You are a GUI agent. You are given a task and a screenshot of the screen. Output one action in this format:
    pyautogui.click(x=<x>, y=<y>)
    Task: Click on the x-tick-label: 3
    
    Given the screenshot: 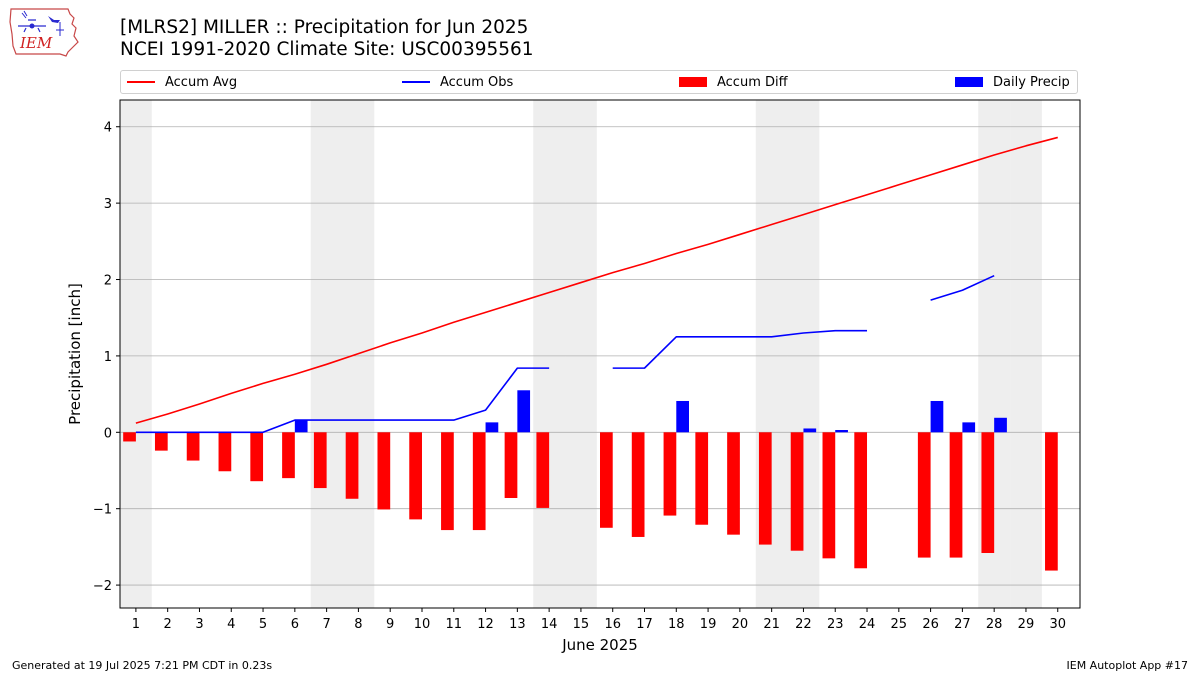 What is the action you would take?
    pyautogui.click(x=199, y=624)
    